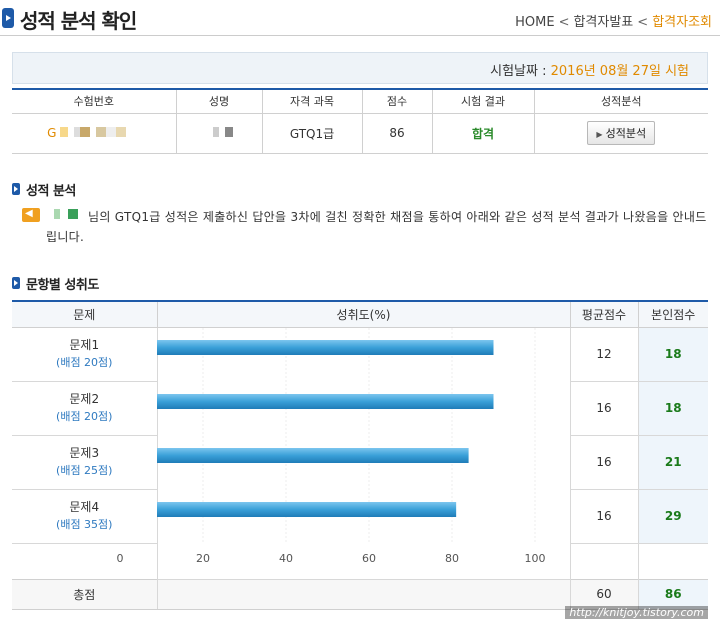 The width and height of the screenshot is (720, 634). Describe the element at coordinates (218, 101) in the screenshot. I see `col-name: 성명` at that location.